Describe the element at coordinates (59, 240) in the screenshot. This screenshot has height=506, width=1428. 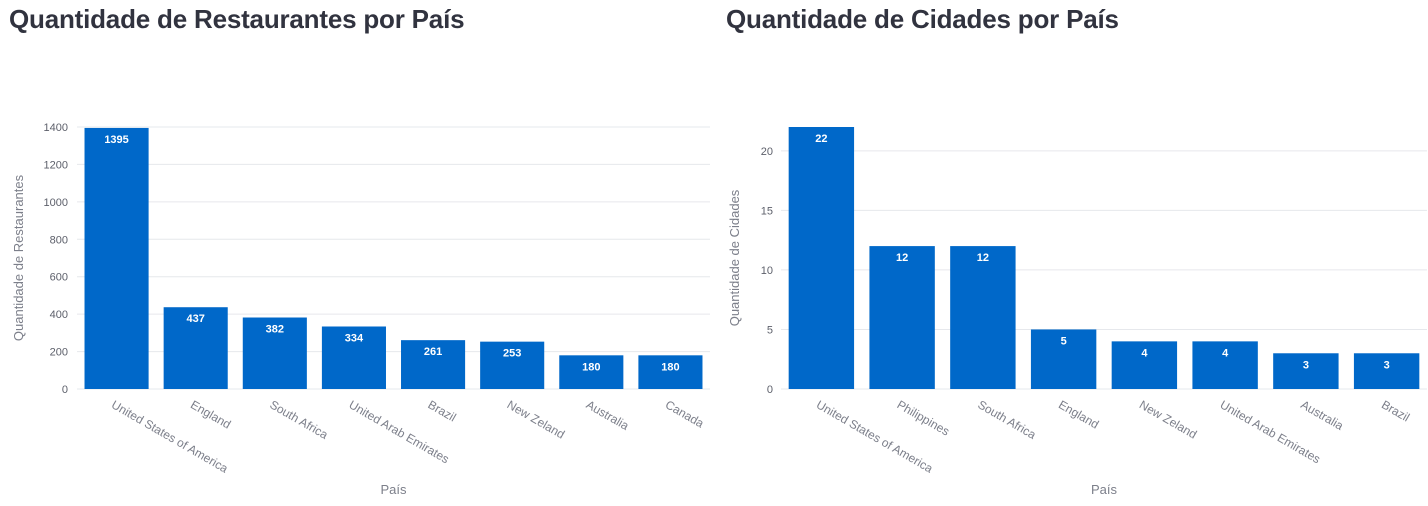
I see `y-tick-label: 800` at that location.